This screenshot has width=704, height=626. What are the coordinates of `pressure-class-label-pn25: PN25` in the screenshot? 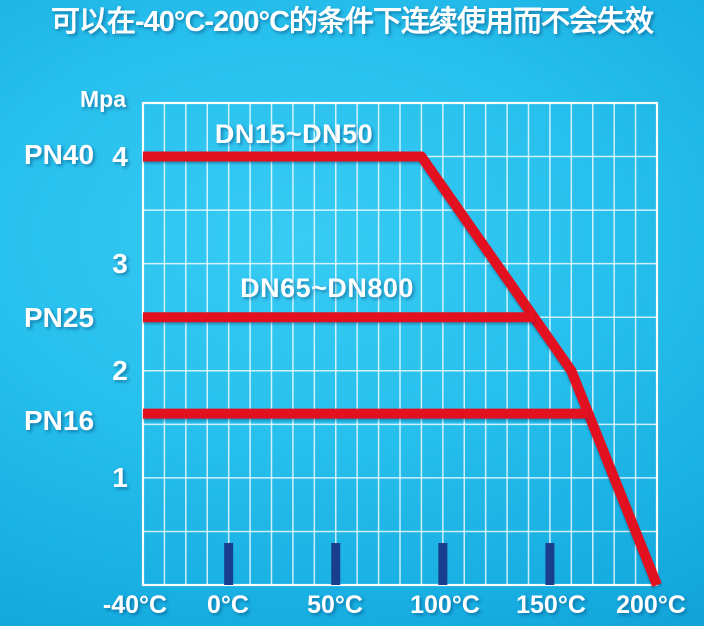 It's located at (59, 317).